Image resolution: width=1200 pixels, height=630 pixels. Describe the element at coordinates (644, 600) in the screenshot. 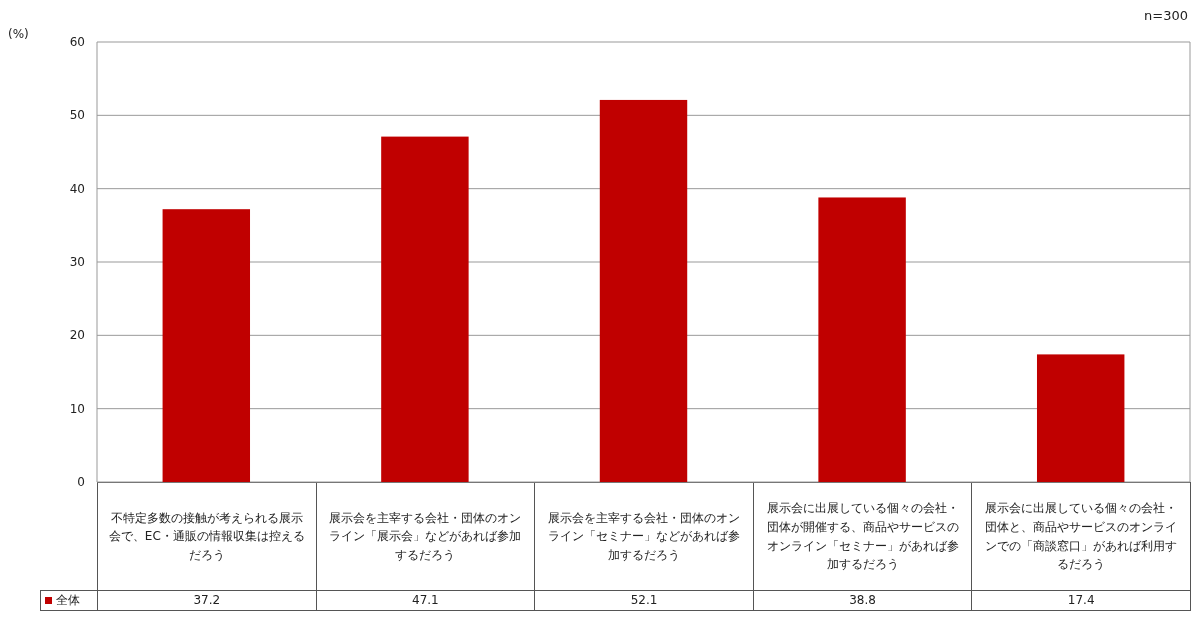

I see `data-label: 52.1` at that location.